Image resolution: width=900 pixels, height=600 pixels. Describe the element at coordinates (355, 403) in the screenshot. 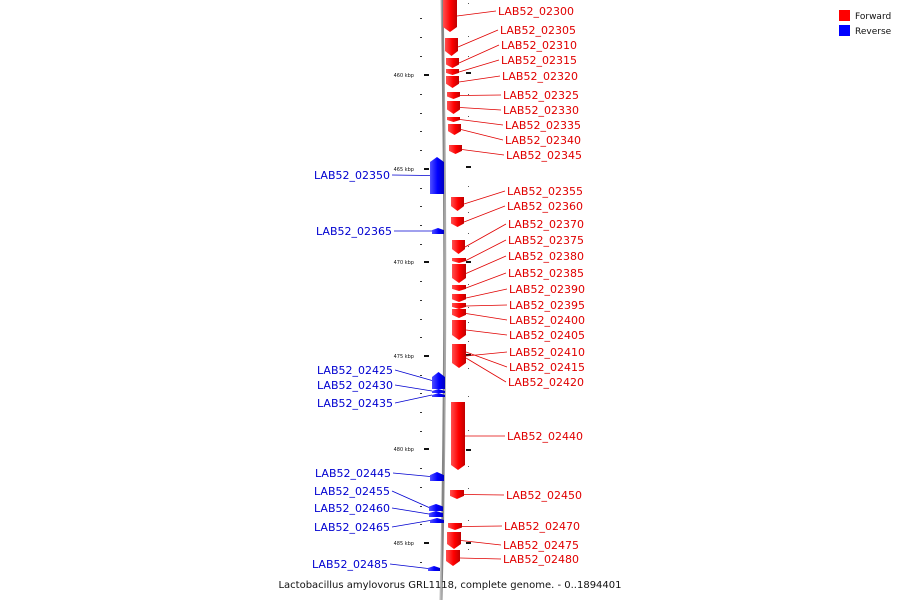

I see `reverse-gene-label: LAB52_02435` at that location.